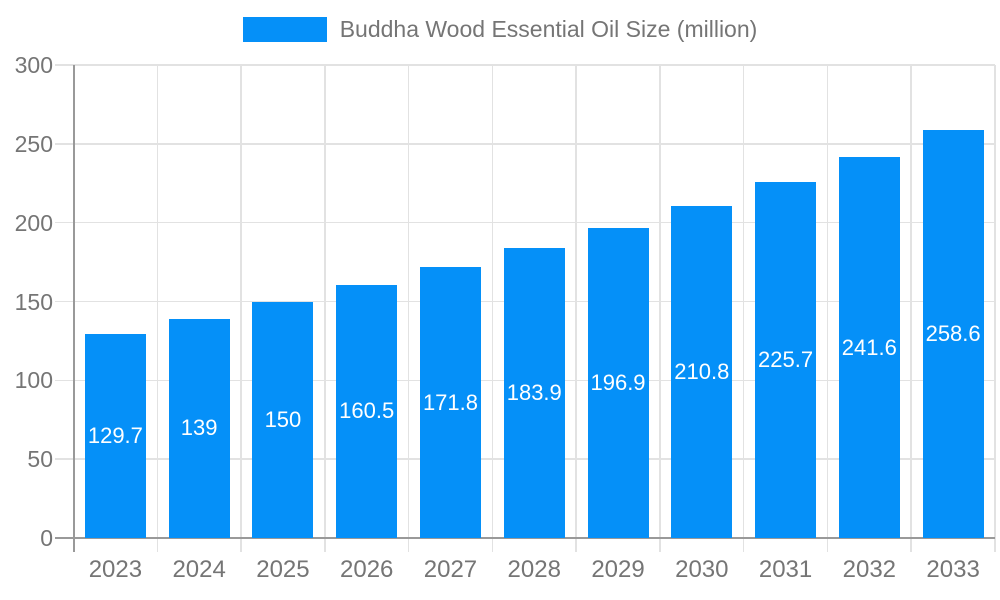 This screenshot has width=1000, height=600. I want to click on bar-value-label: 129.7, so click(115, 435).